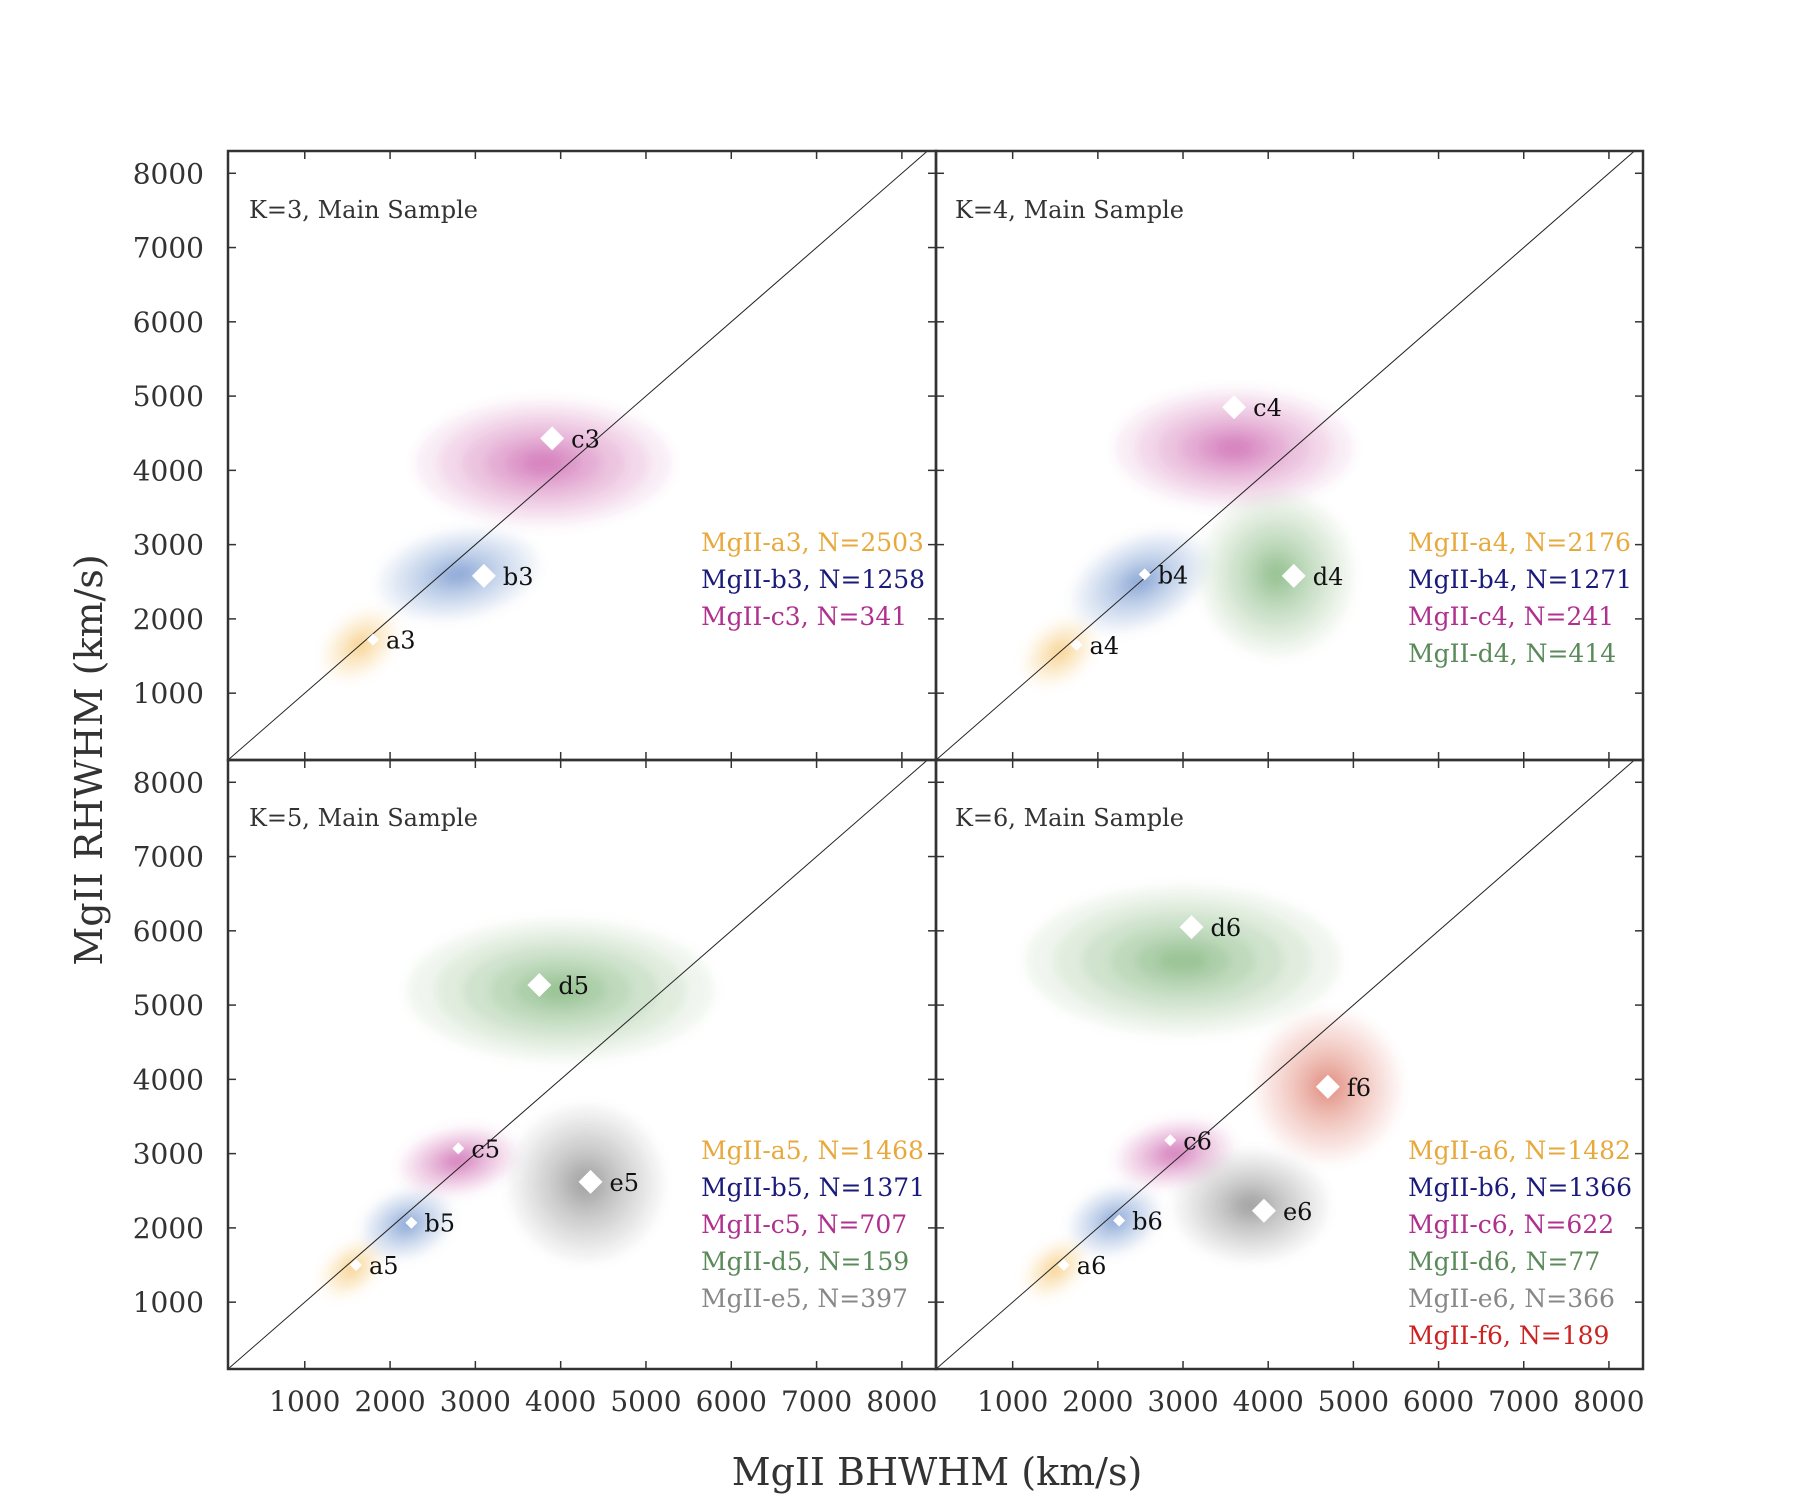 This screenshot has width=1800, height=1500. What do you see at coordinates (1119, 1220) in the screenshot?
I see `centroid-b6` at bounding box center [1119, 1220].